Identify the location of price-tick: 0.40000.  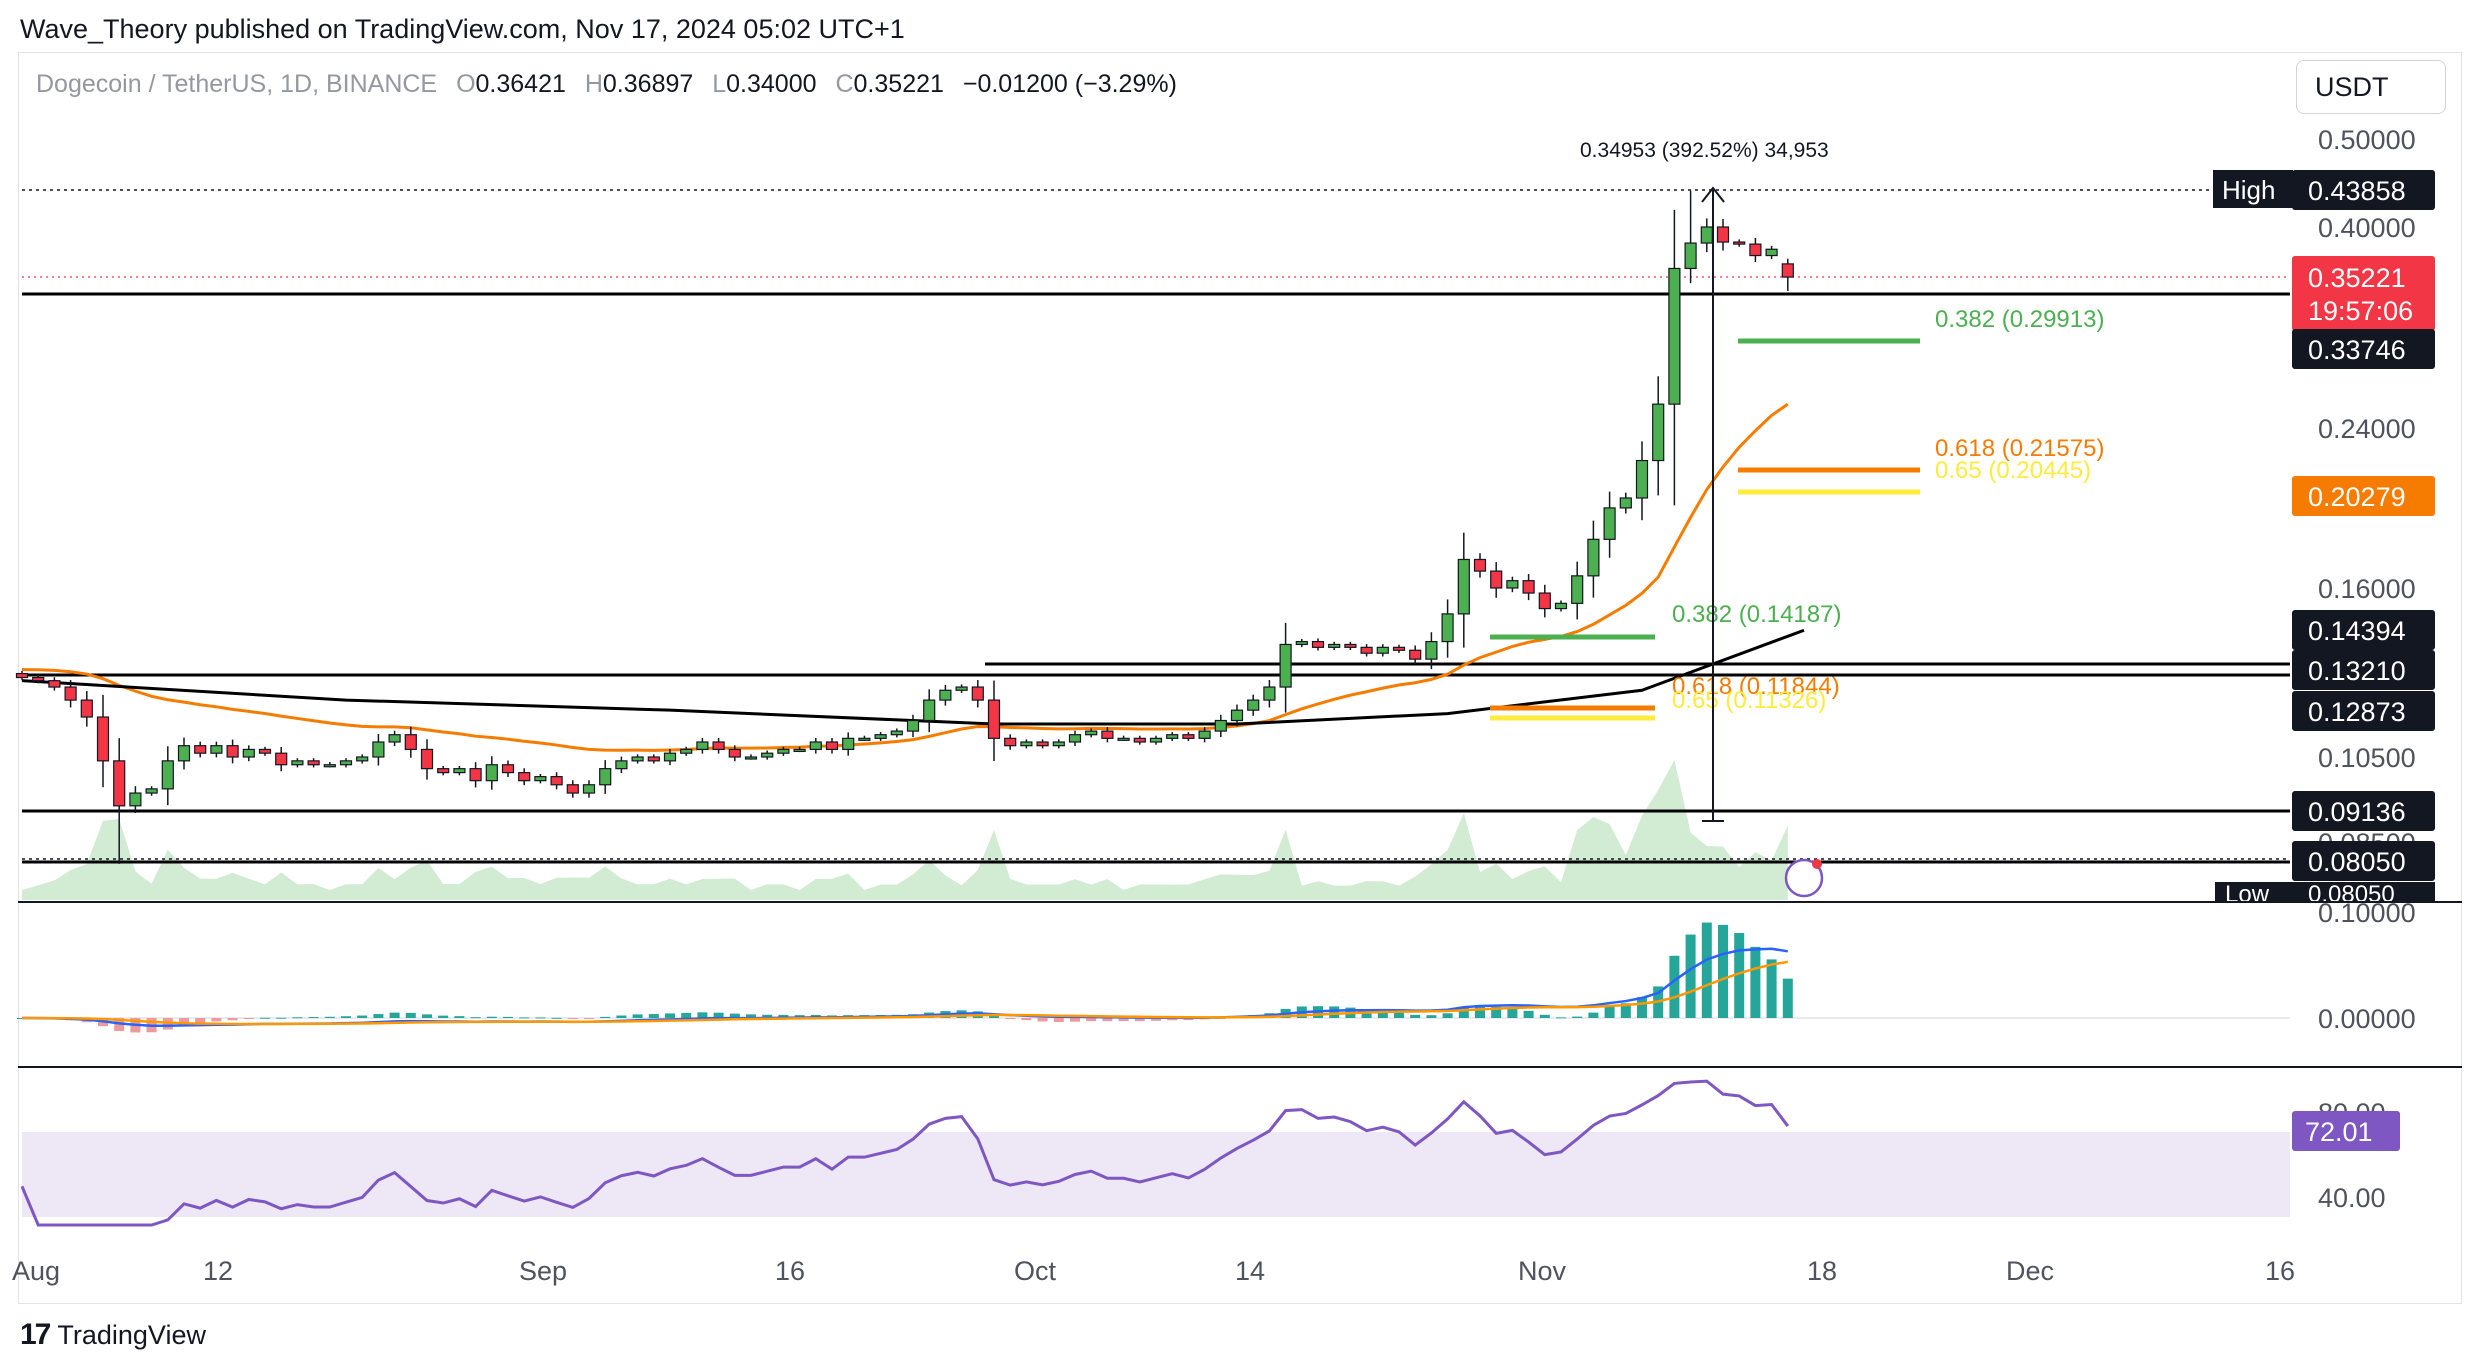
(2367, 228).